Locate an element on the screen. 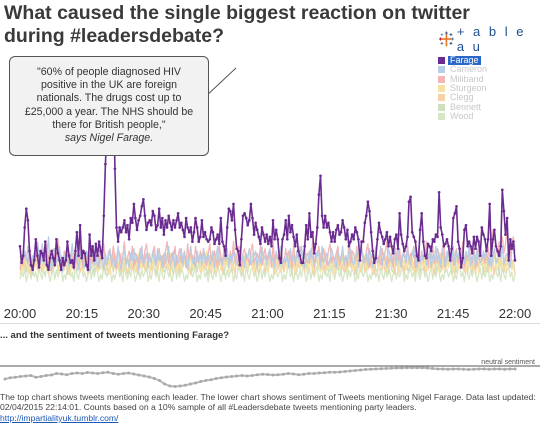 Image resolution: width=540 pixels, height=430 pixels. legend-item-cameron: Cameron is located at coordinates (463, 69).